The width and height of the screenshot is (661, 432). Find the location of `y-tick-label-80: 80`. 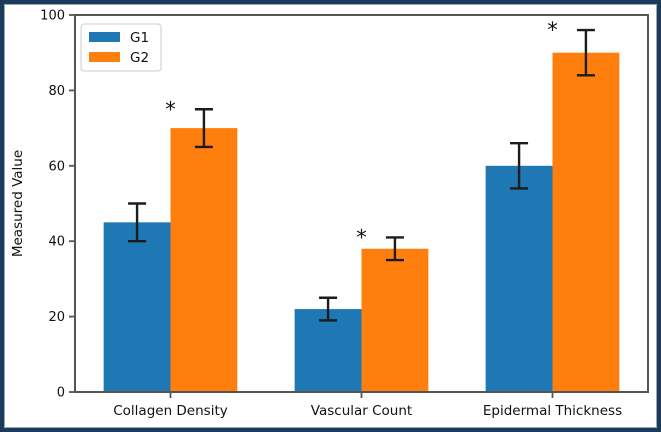

y-tick-label-80: 80 is located at coordinates (56, 91).